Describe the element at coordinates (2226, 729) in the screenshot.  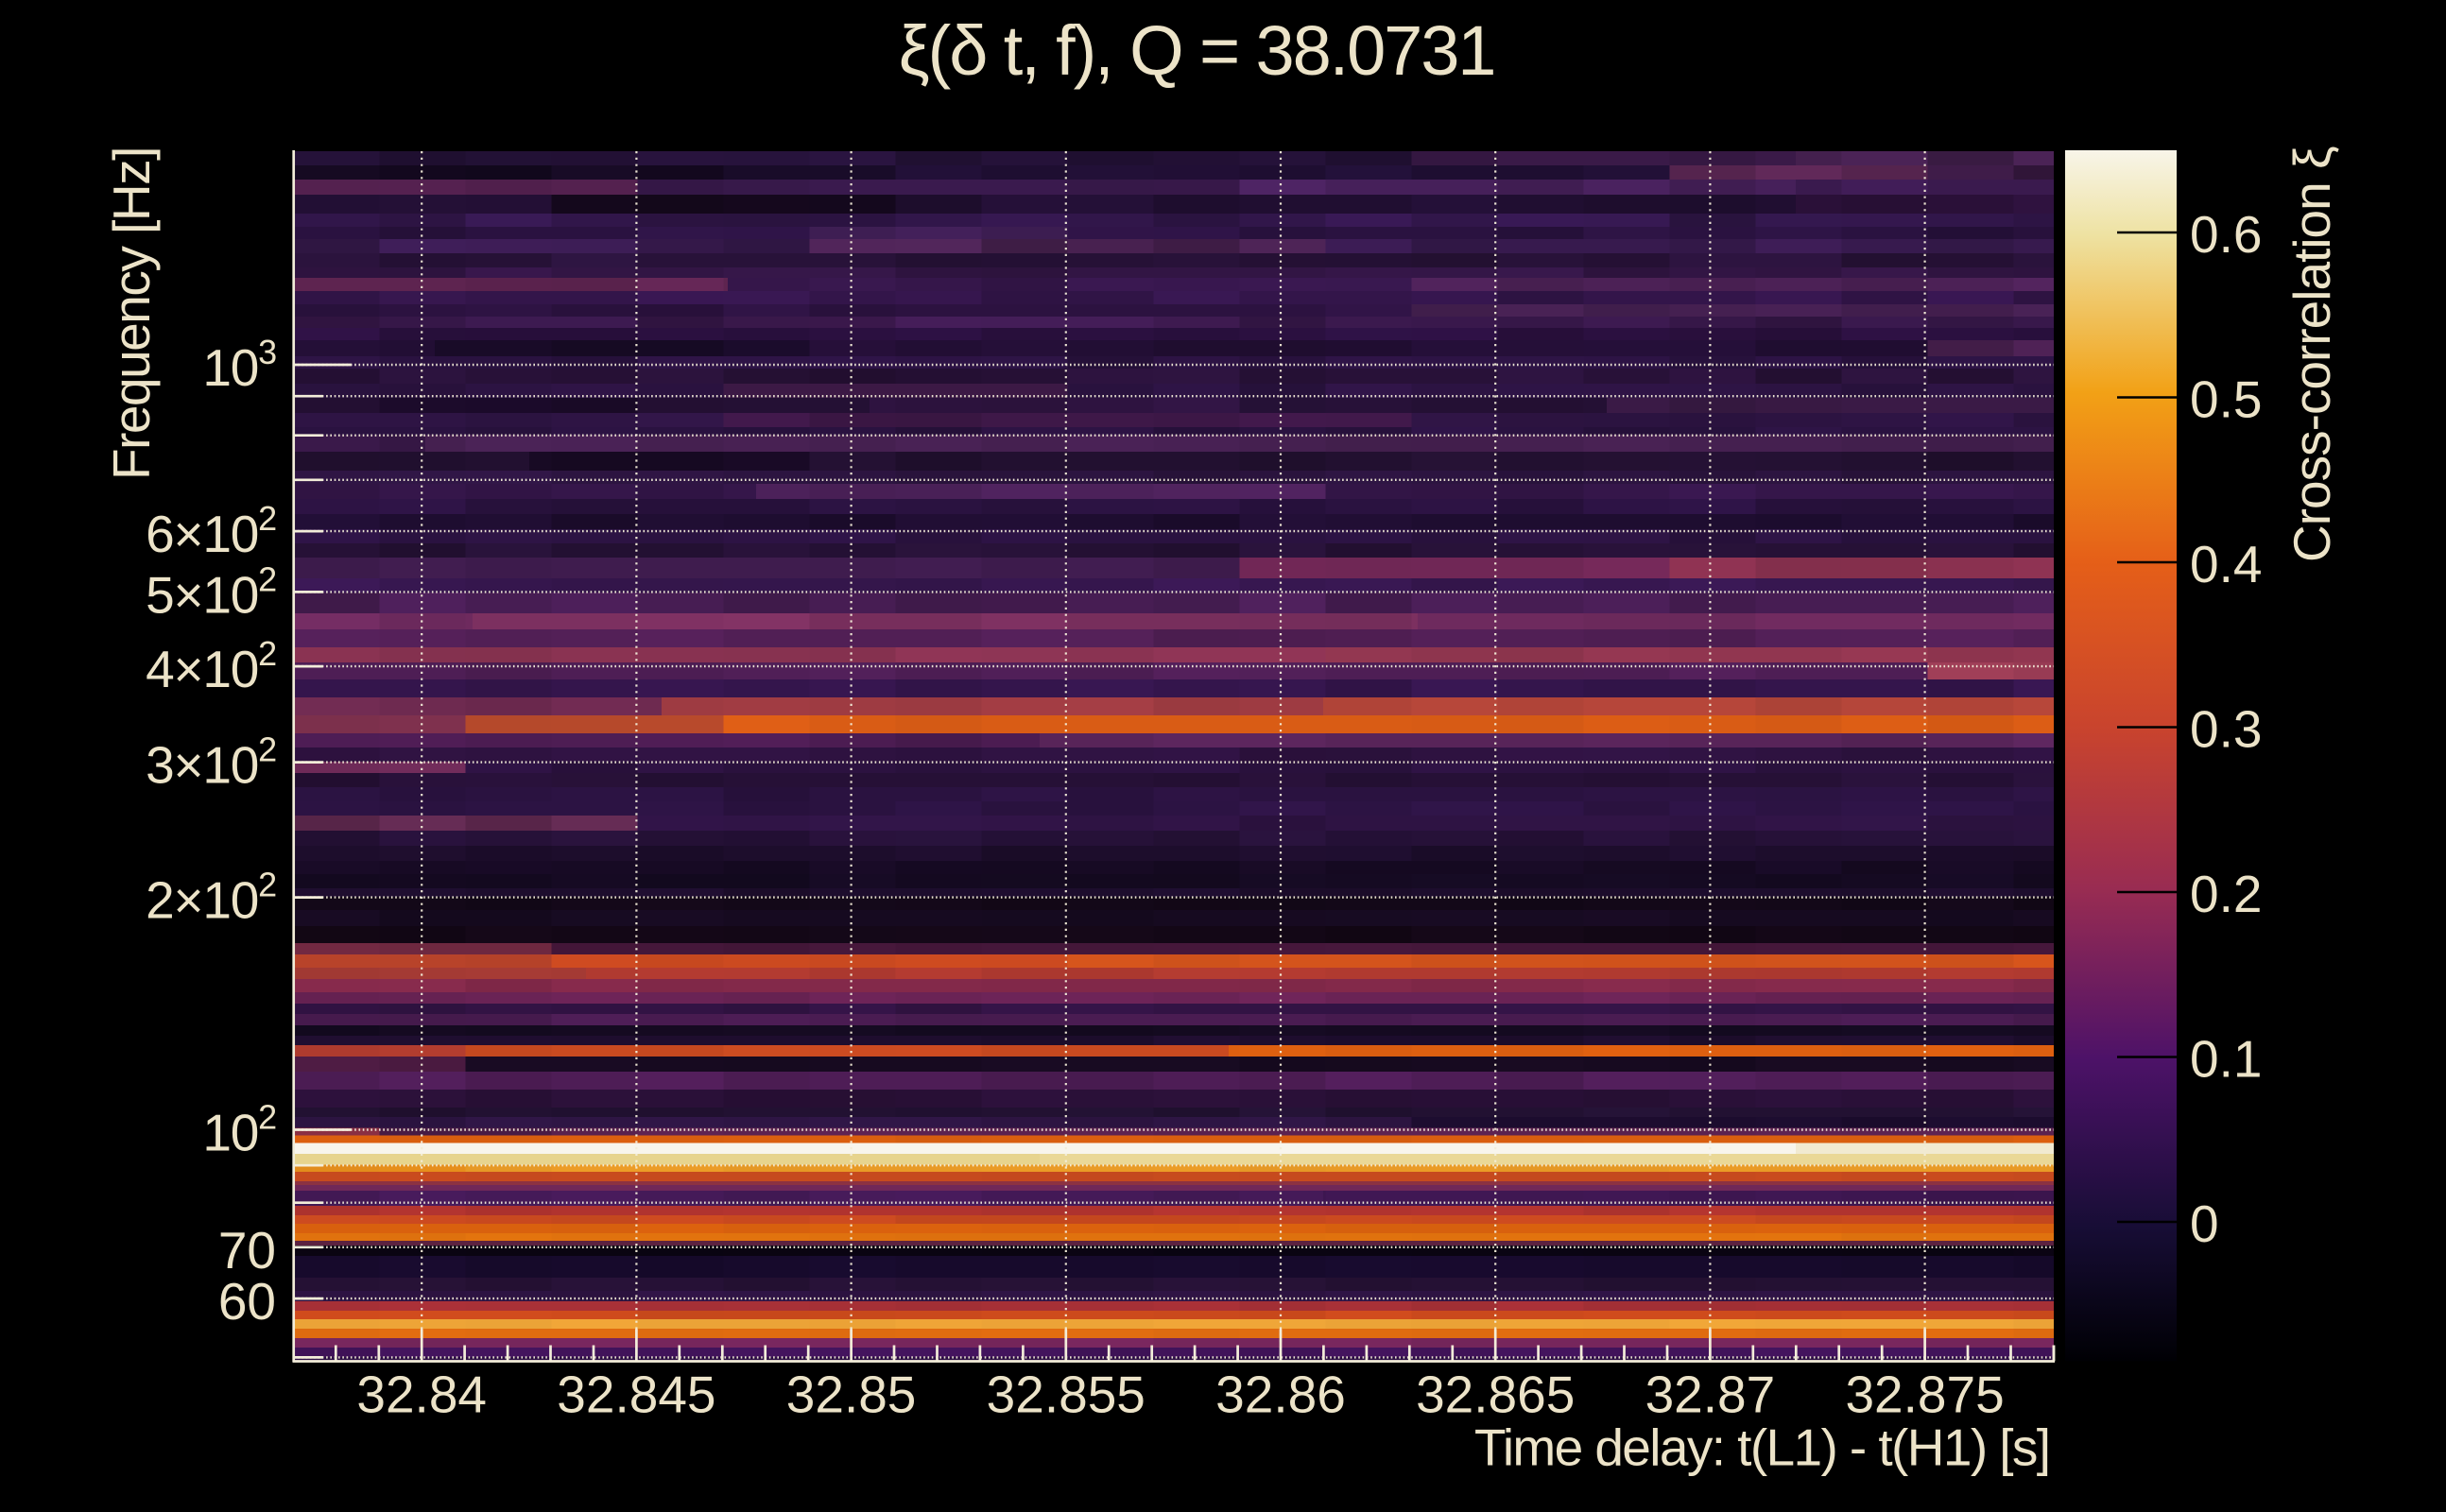
I see `svg-text: 0.3` at that location.